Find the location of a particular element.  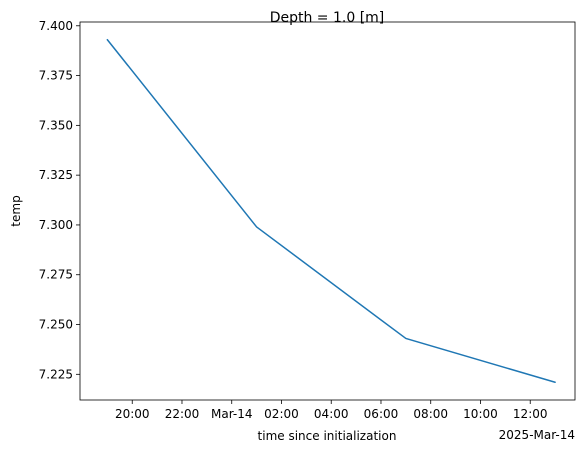

y-tick-label: 7.400 is located at coordinates (56, 26).